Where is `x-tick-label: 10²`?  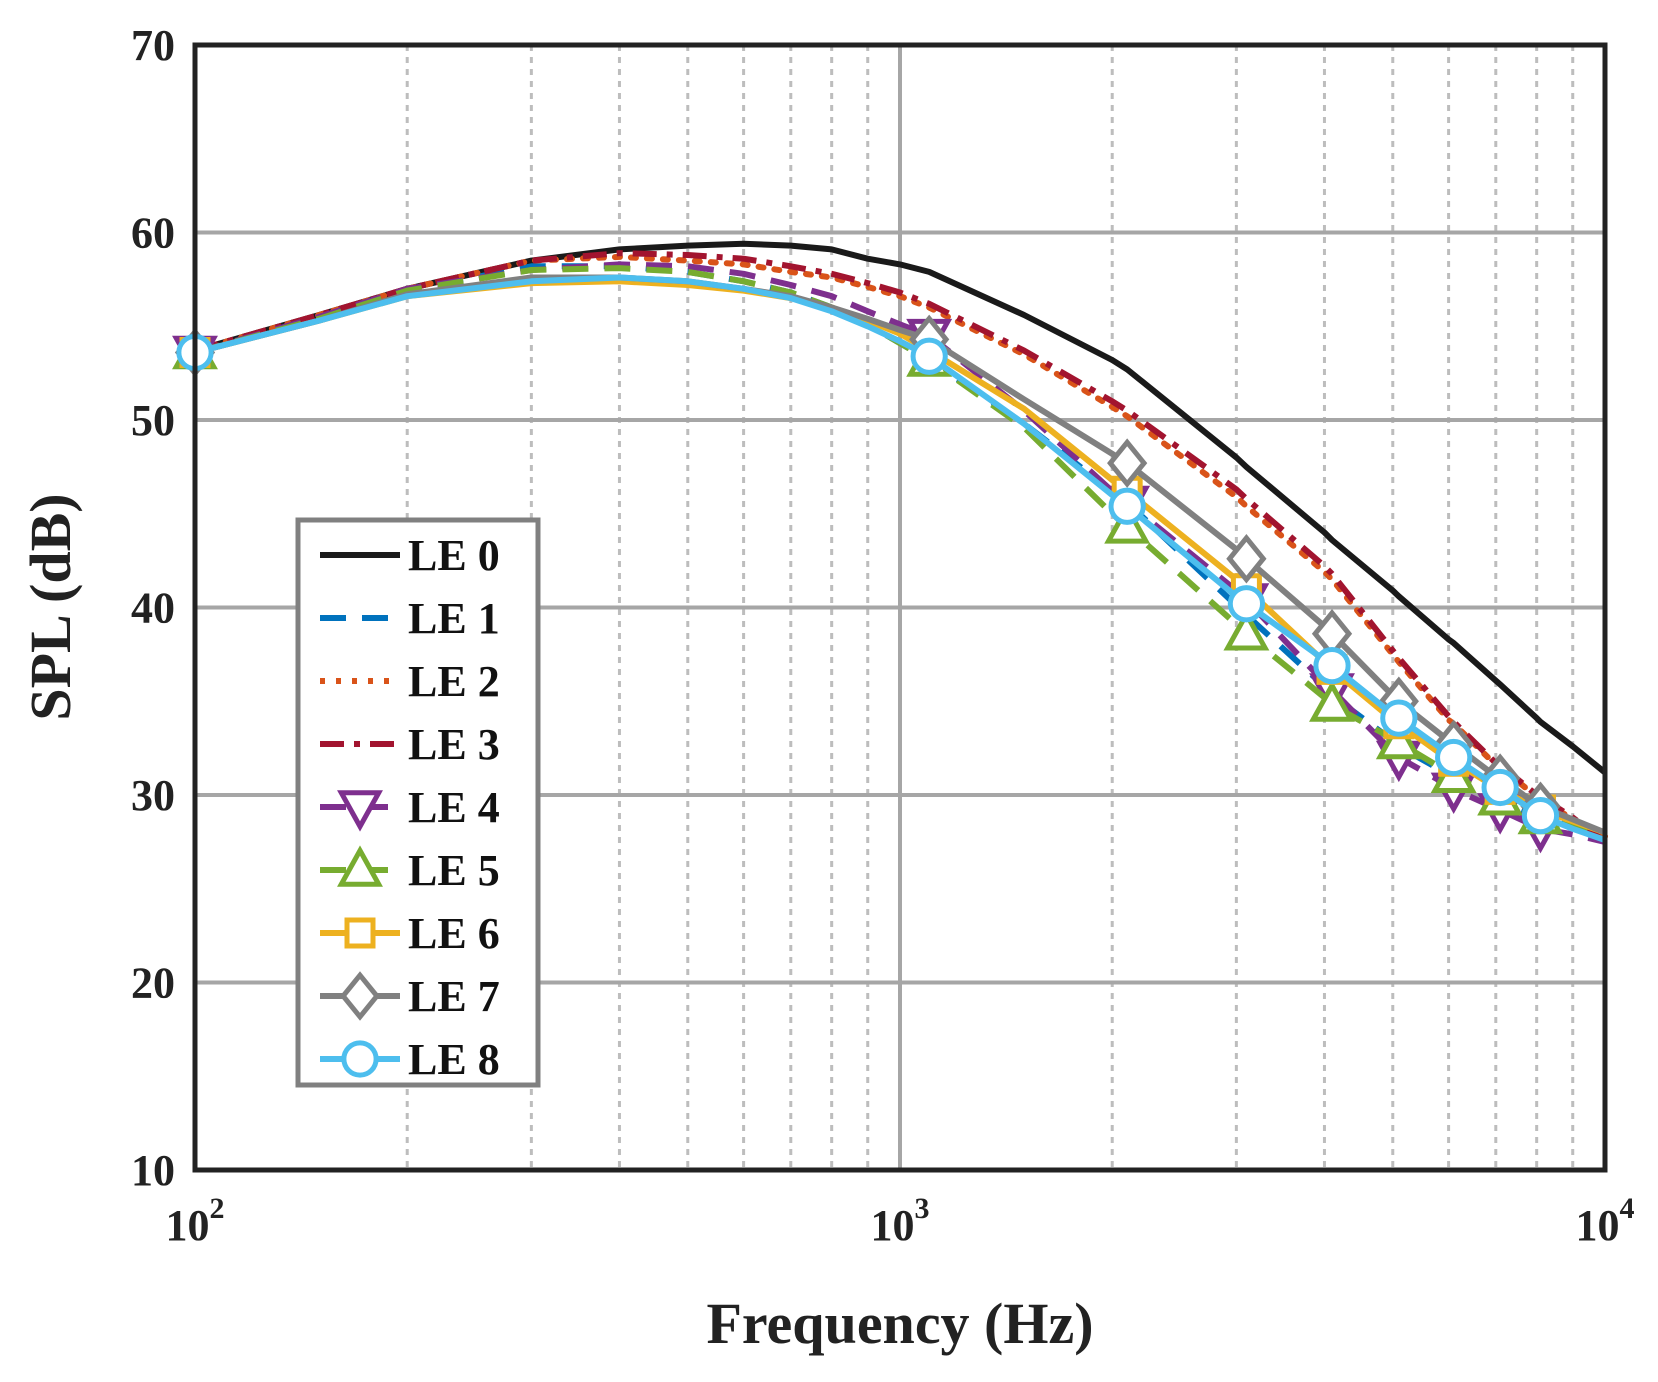
x-tick-label: 10² is located at coordinates (195, 1221).